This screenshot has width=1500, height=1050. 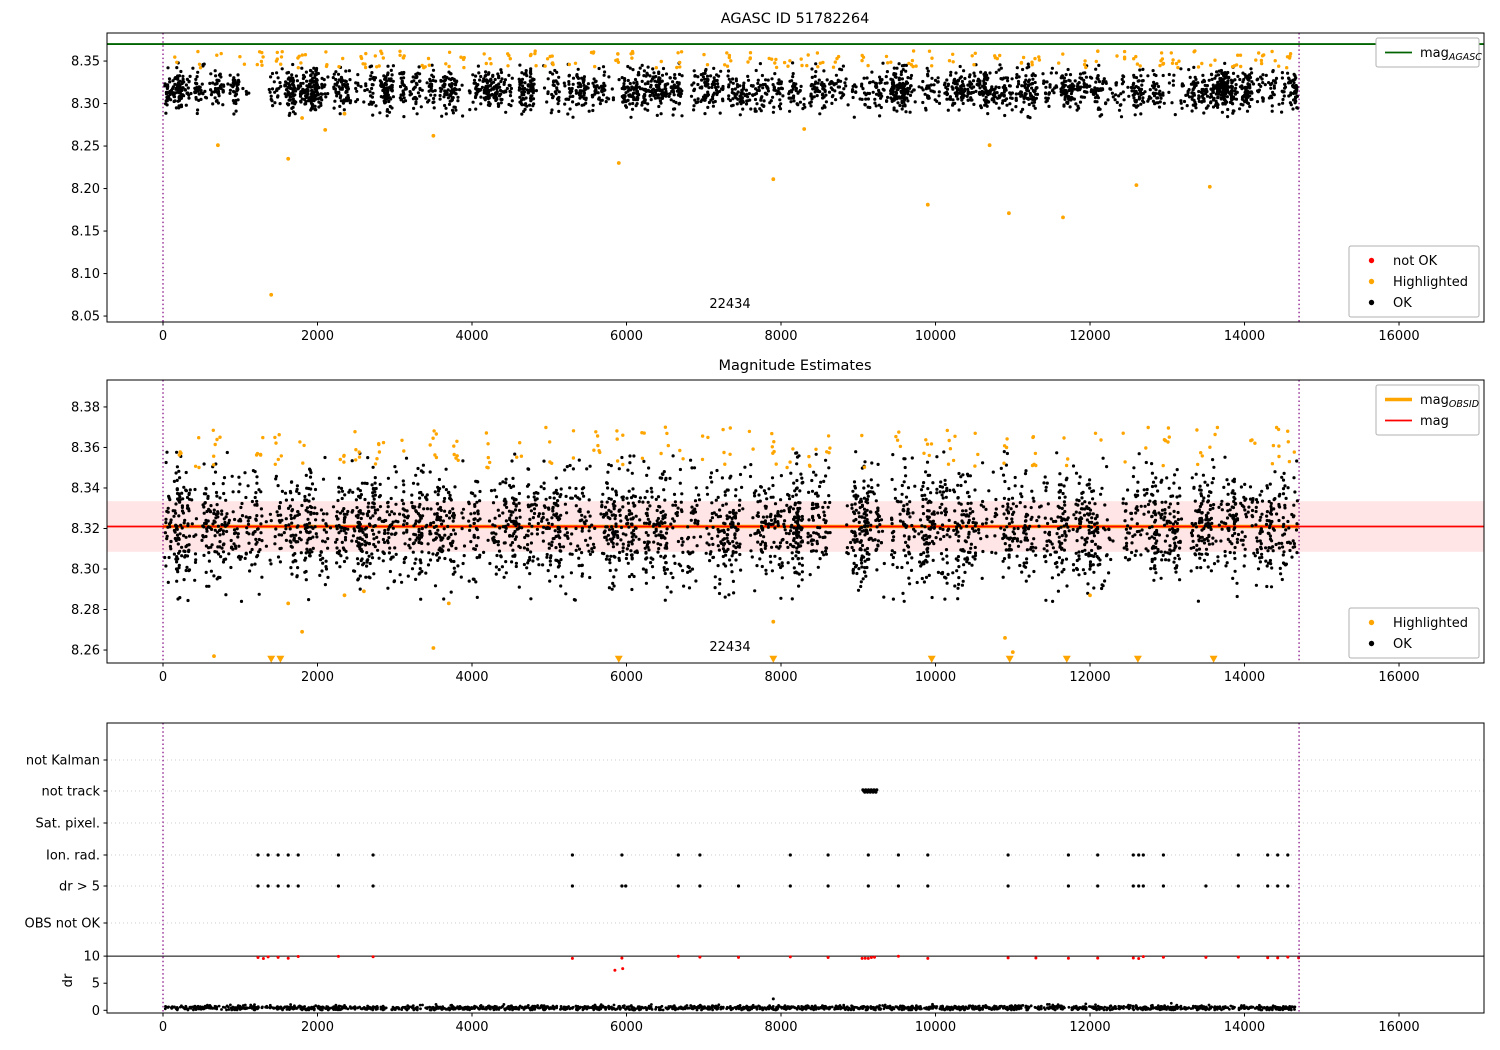 What do you see at coordinates (935, 336) in the screenshot?
I see `svg-text: 10000` at bounding box center [935, 336].